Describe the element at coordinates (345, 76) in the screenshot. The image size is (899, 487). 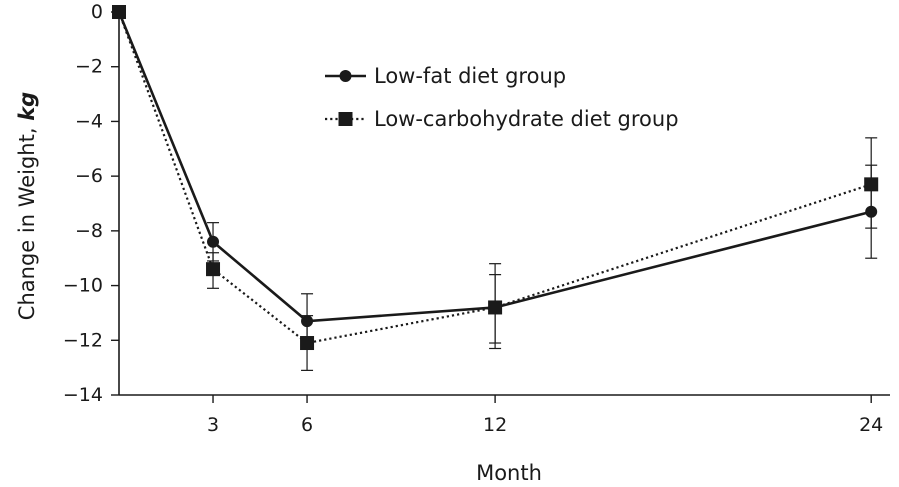
I see `low-fat-legend-marker` at that location.